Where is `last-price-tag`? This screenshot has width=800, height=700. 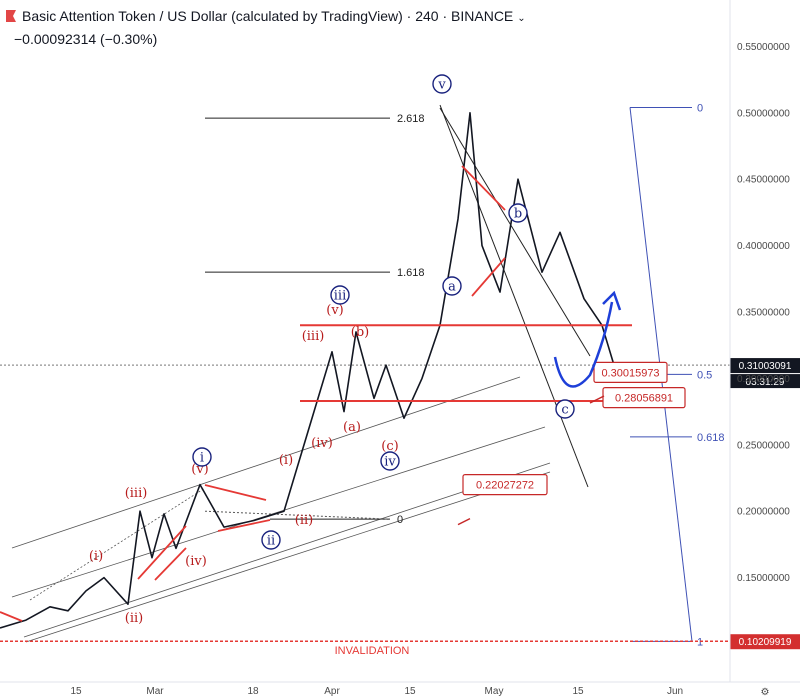 last-price-tag is located at coordinates (765, 366).